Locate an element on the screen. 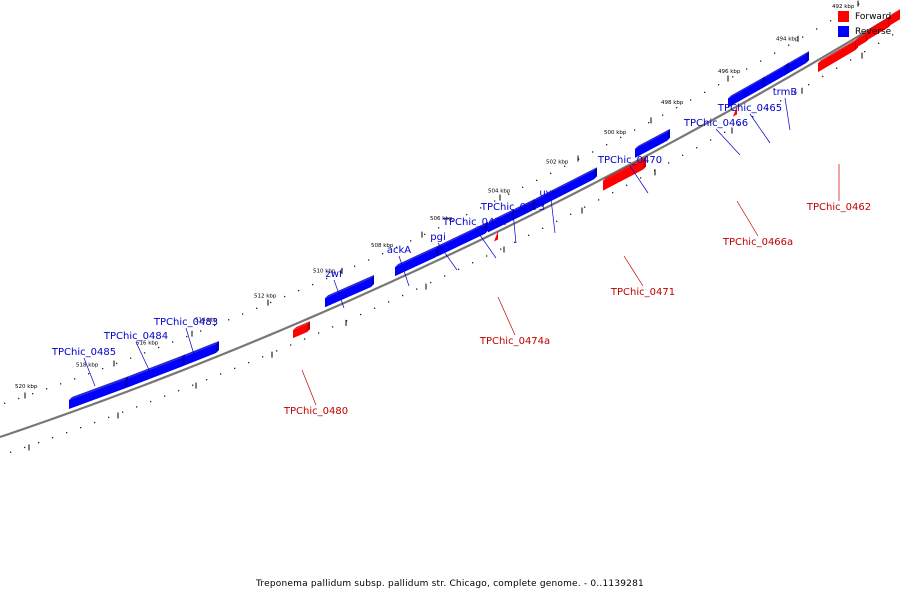 Image resolution: width=900 pixels, height=600 pixels. reverse-gene-label: ackA is located at coordinates (399, 250).